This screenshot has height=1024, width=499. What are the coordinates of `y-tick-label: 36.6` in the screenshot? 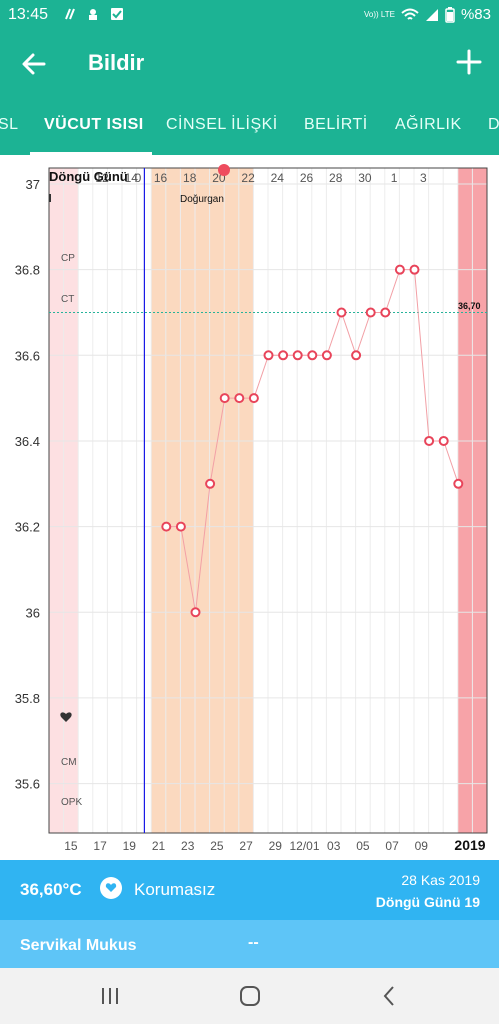 It's located at (27, 355).